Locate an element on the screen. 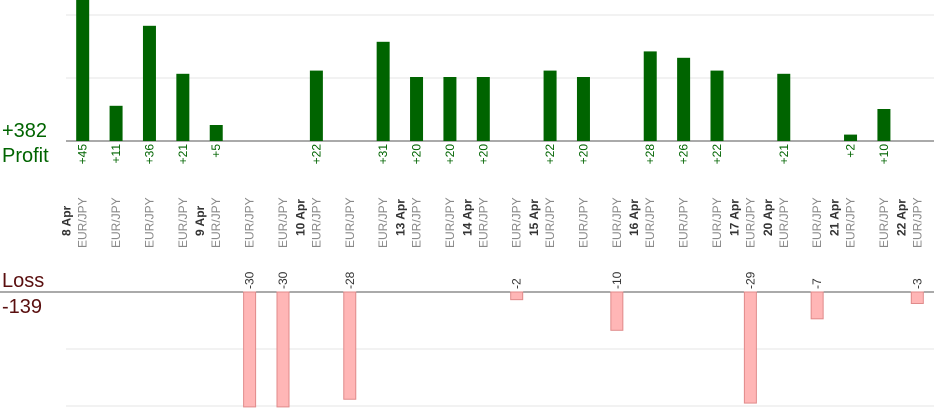 Image resolution: width=934 pixels, height=420 pixels. date-label: 22 Apr is located at coordinates (901, 217).